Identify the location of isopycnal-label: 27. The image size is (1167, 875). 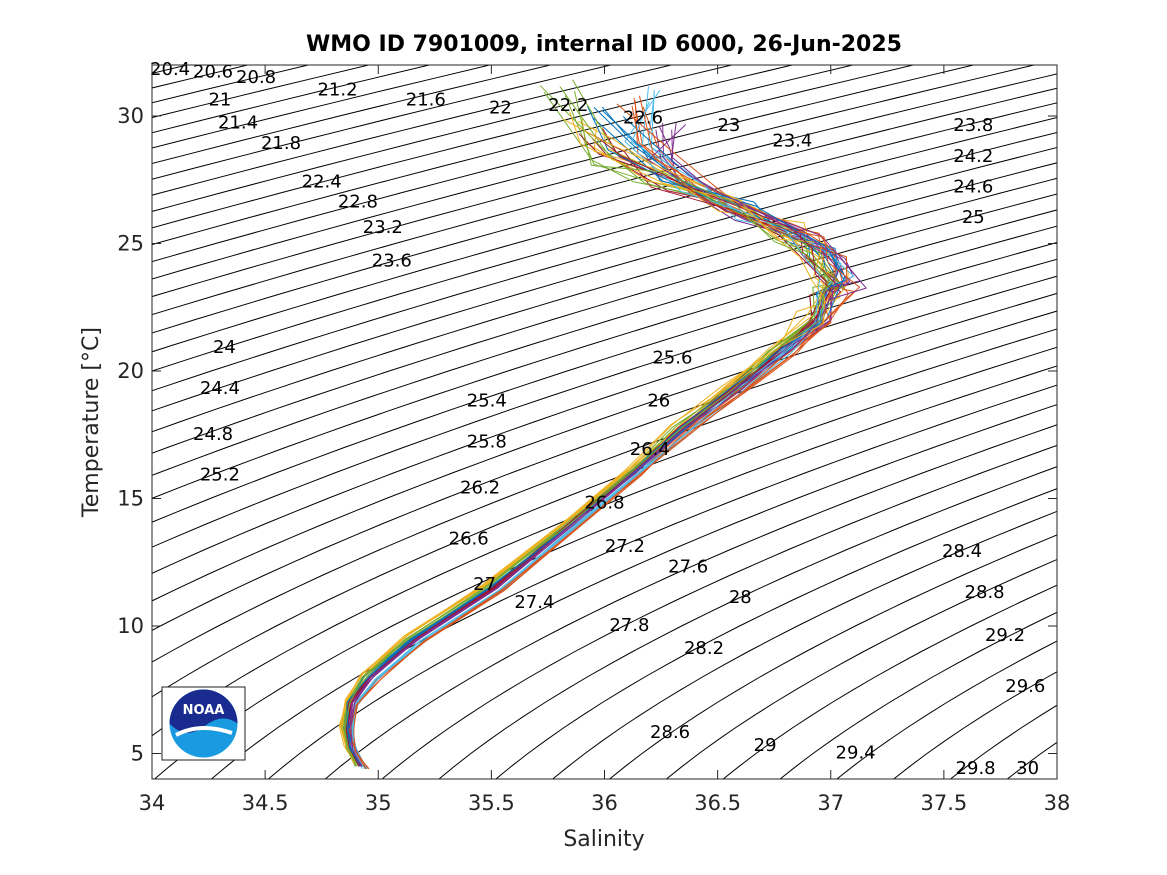
(484, 584).